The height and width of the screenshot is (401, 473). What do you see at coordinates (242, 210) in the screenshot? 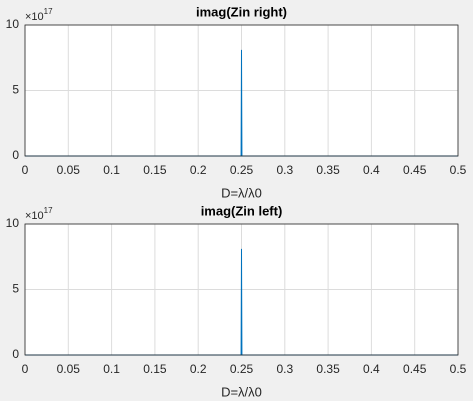
I see `chart-title: imag(Zin left)` at bounding box center [242, 210].